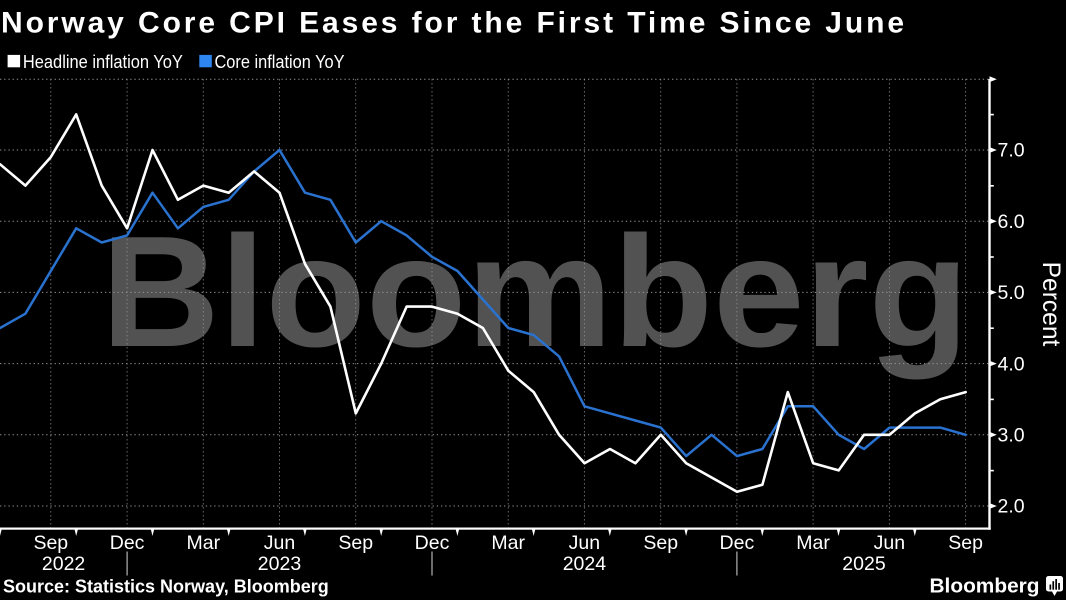 This screenshot has width=1066, height=600. Describe the element at coordinates (1011, 293) in the screenshot. I see `svg-text: 5.0` at that location.